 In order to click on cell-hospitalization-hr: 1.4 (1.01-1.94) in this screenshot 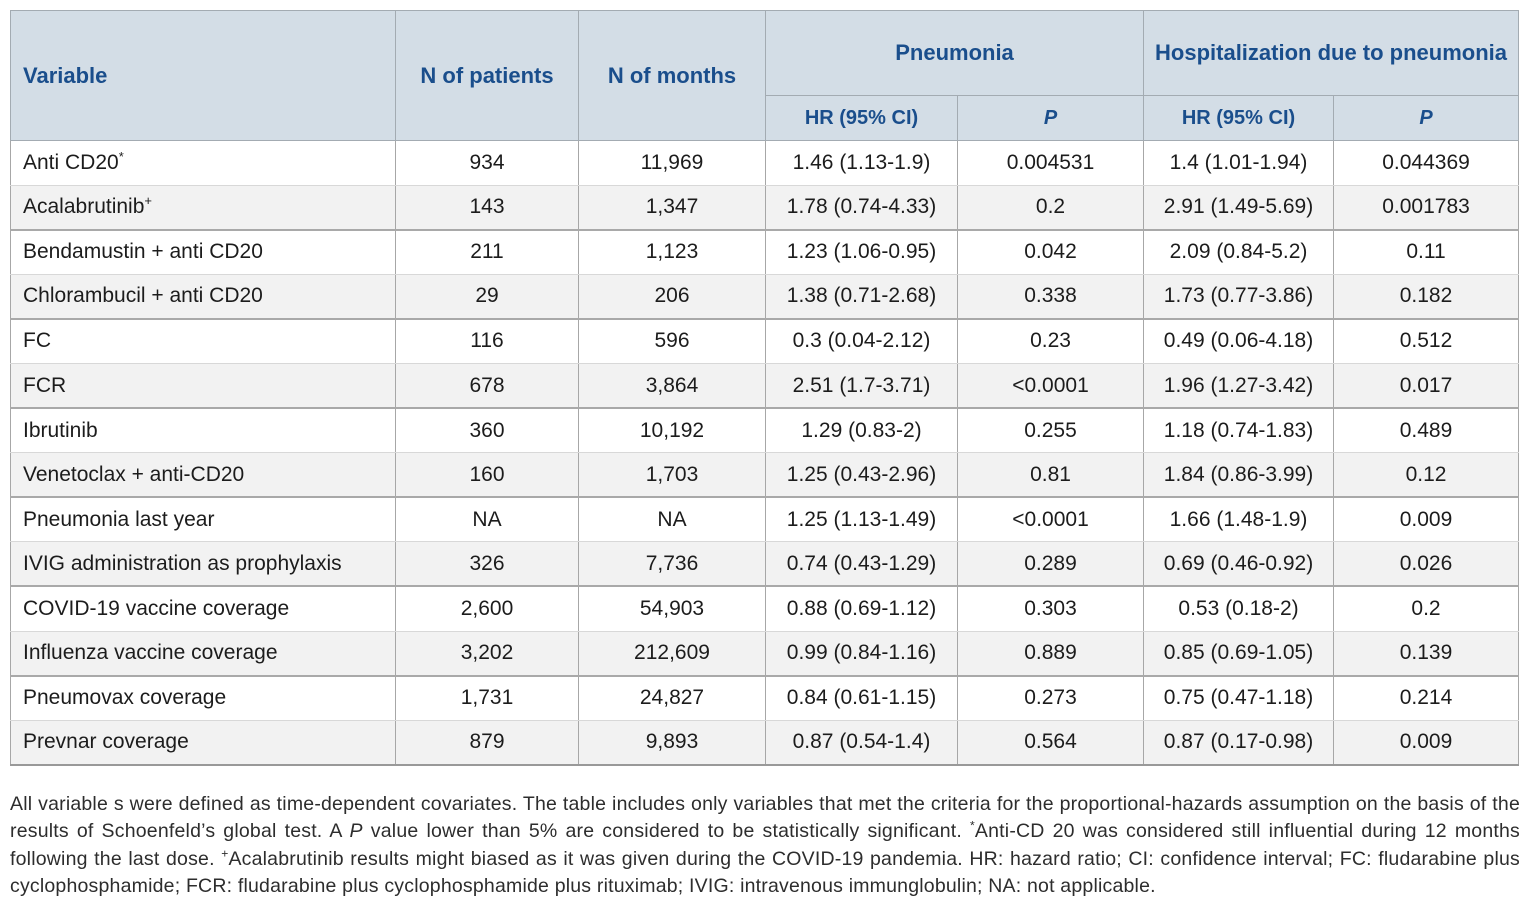, I will do `click(1239, 163)`.